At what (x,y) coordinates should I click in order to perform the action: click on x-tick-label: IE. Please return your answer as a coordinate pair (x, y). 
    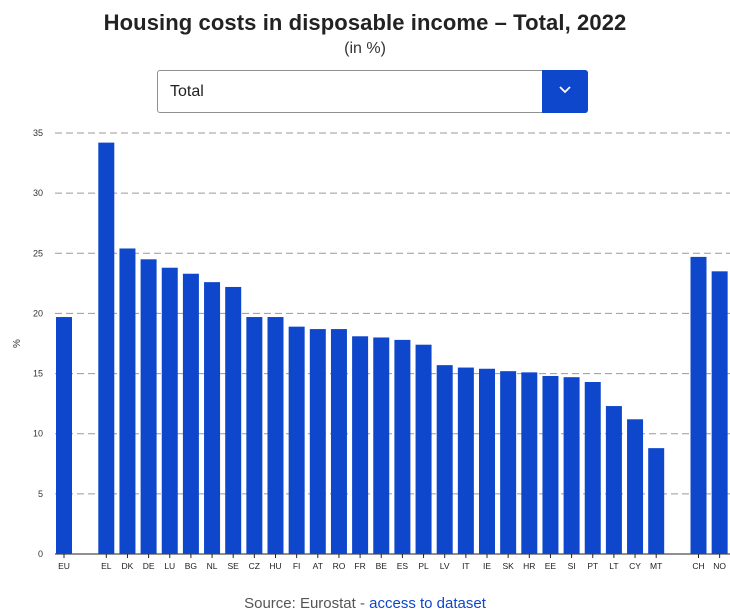
    Looking at the image, I should click on (487, 566).